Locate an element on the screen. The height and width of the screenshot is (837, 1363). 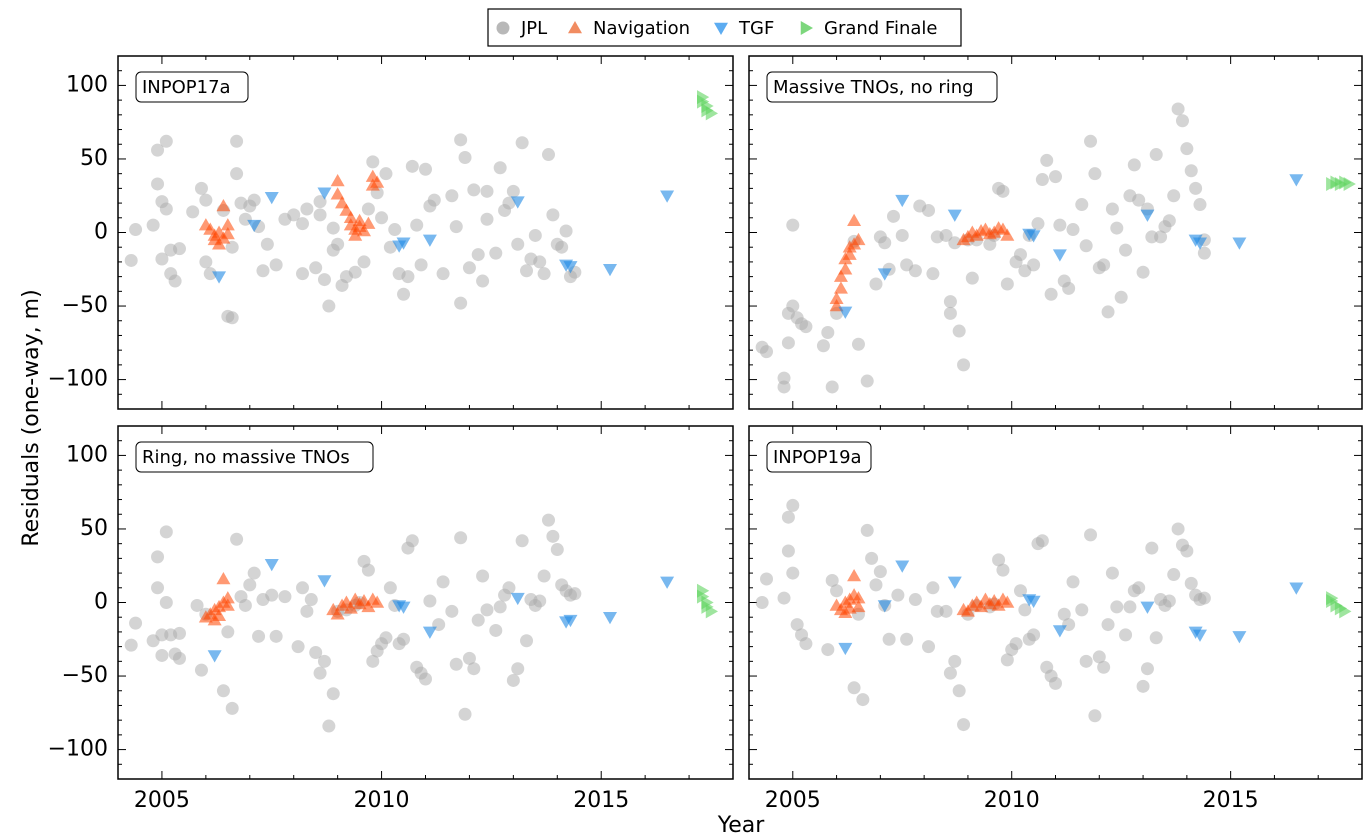
y-tick-label: −100 is located at coordinates (78, 379).